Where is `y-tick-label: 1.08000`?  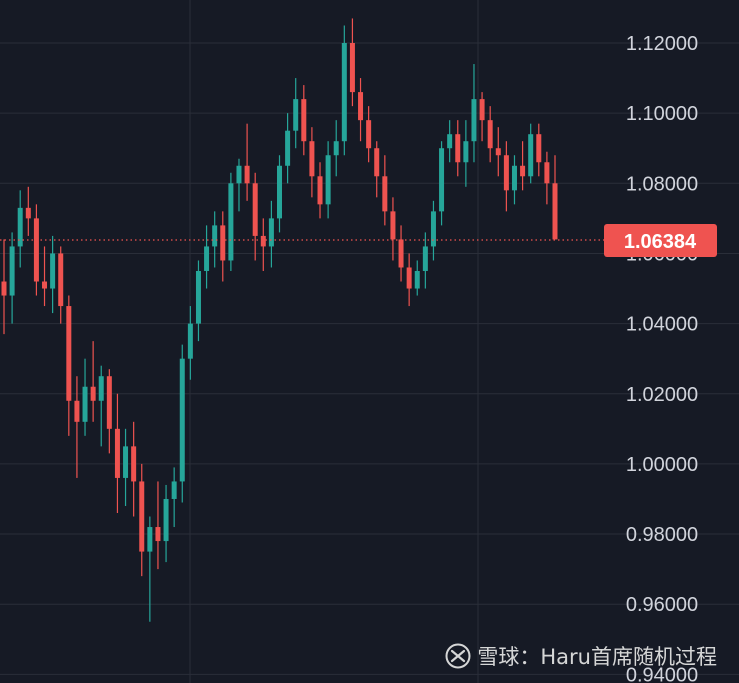 y-tick-label: 1.08000 is located at coordinates (662, 184).